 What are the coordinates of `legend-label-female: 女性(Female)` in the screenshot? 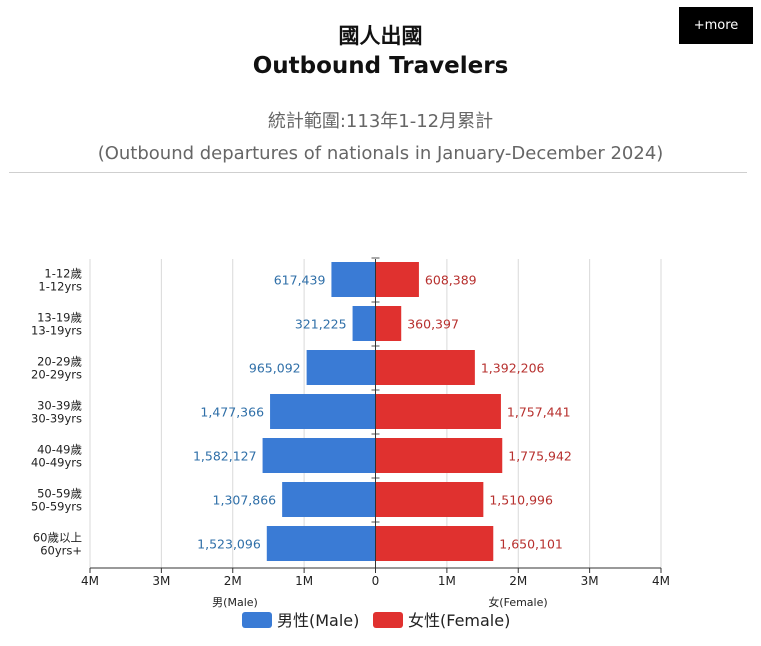 It's located at (459, 620).